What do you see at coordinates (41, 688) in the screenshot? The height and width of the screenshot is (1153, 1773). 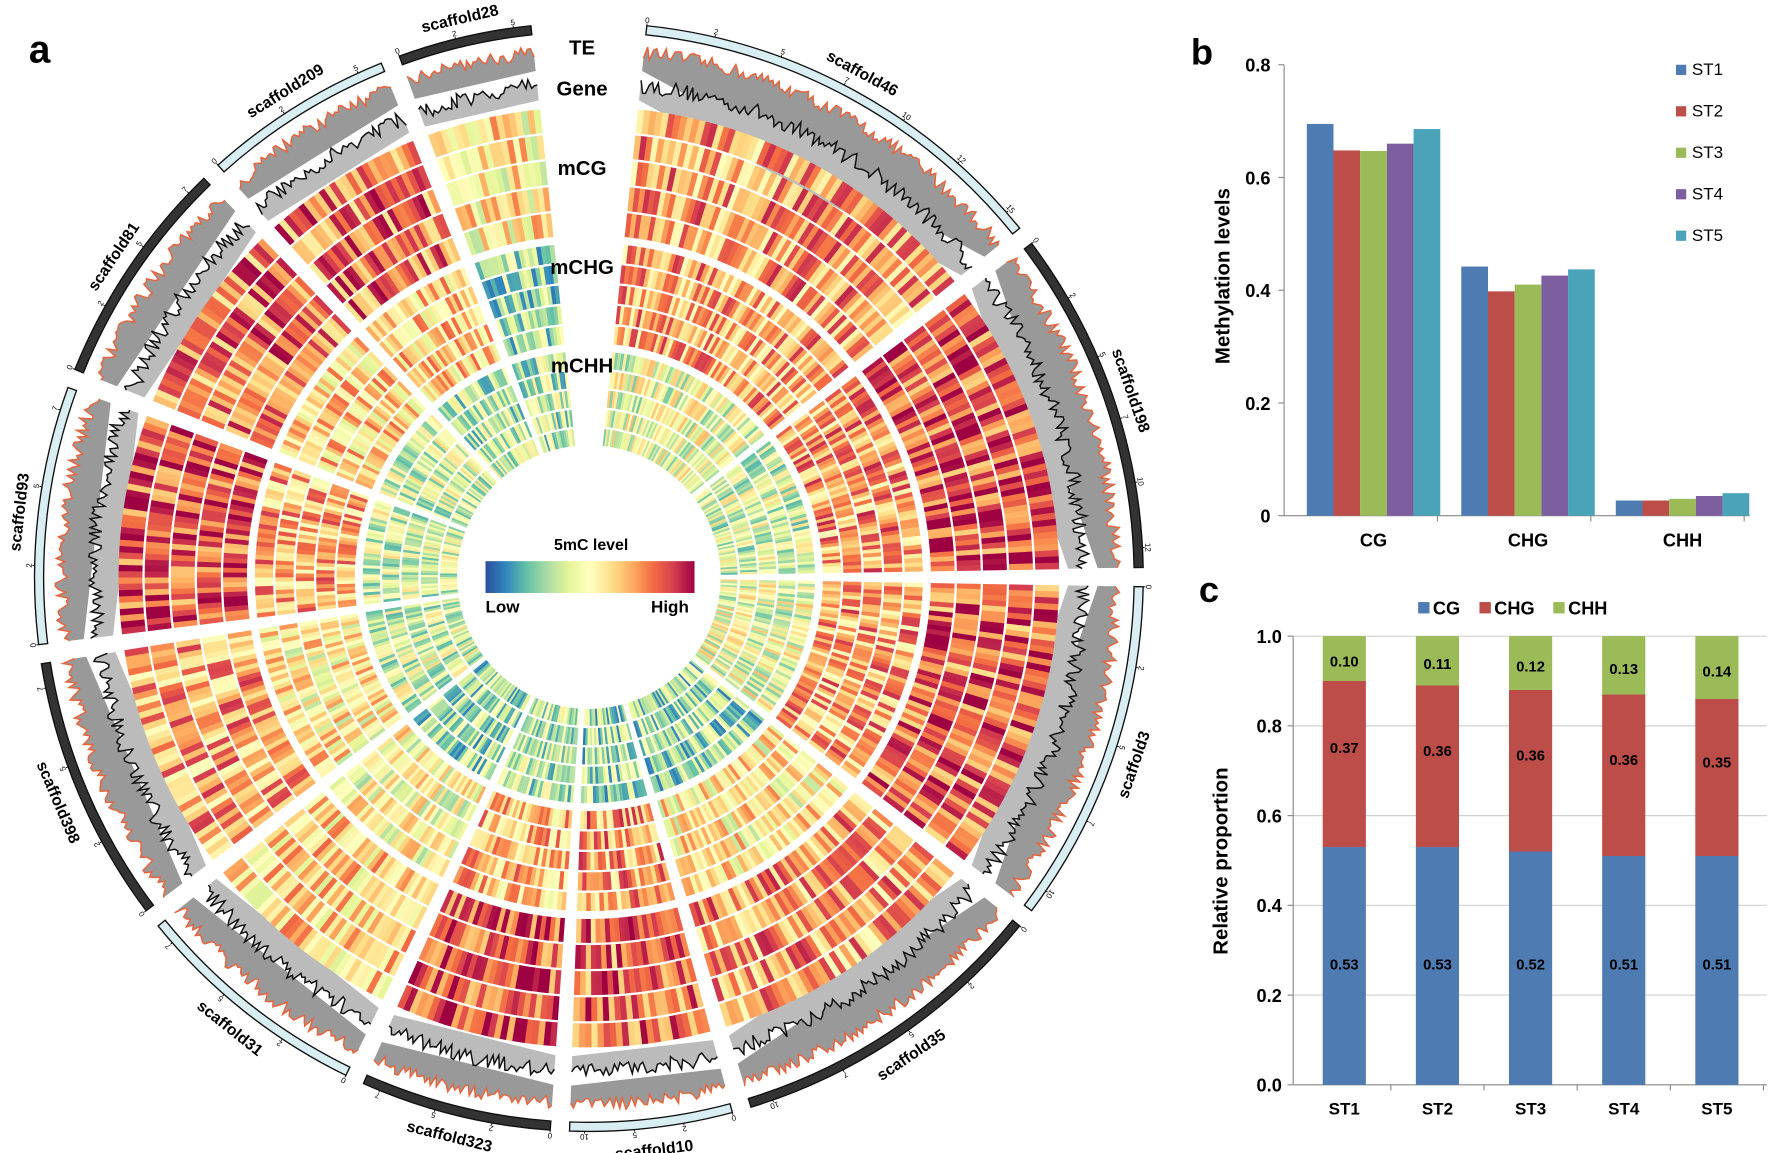 I see `tick-label: 7` at bounding box center [41, 688].